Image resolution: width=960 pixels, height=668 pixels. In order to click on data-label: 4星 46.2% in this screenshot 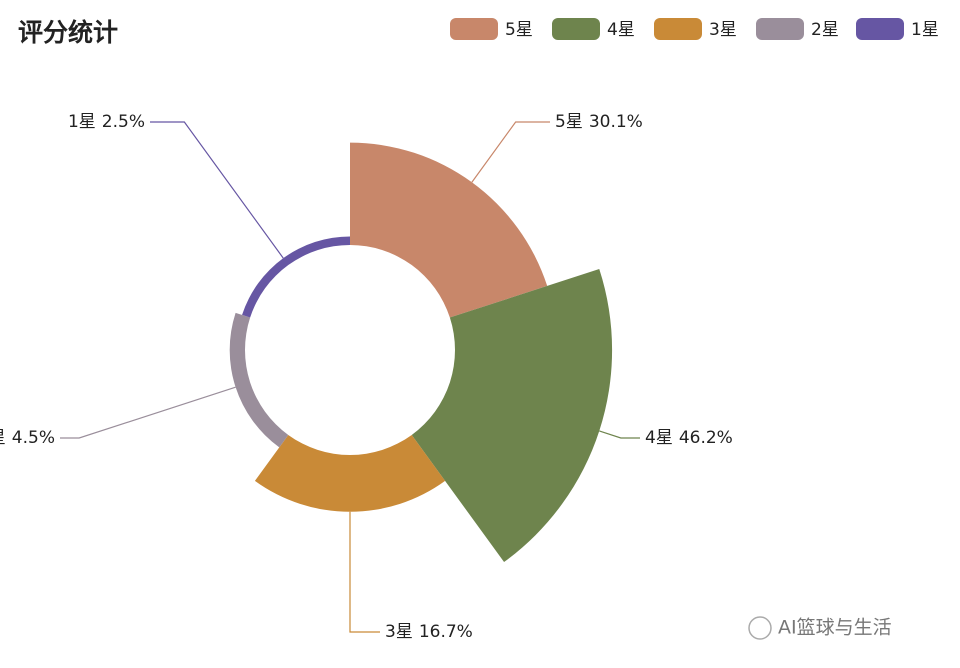, I will do `click(689, 438)`.